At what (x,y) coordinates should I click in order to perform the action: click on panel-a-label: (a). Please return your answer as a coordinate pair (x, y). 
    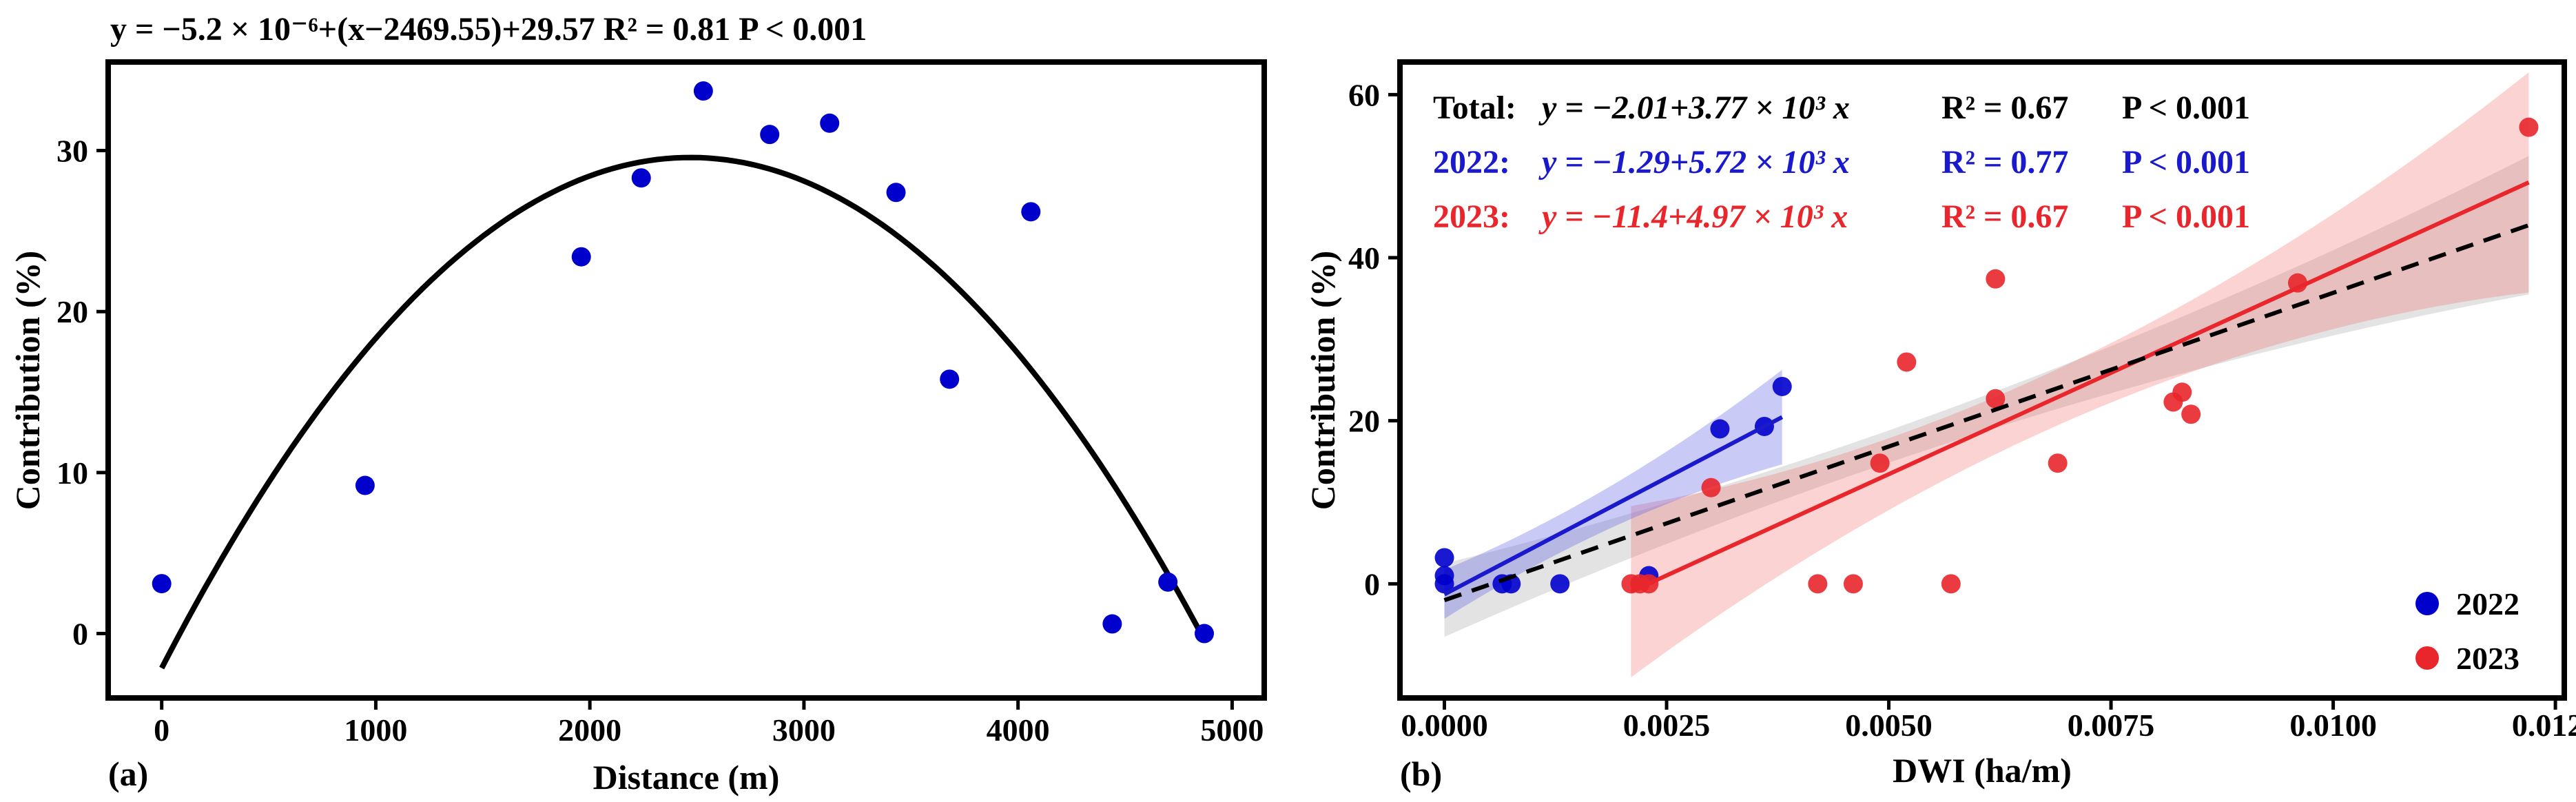
    Looking at the image, I should click on (128, 773).